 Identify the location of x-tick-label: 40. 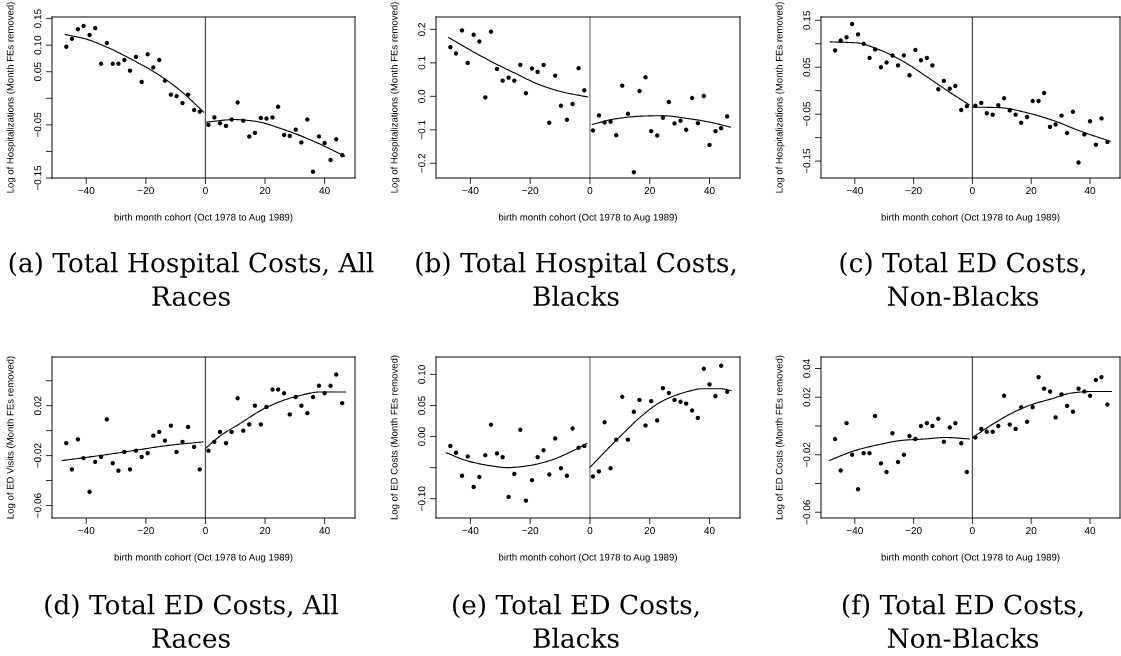
(709, 191).